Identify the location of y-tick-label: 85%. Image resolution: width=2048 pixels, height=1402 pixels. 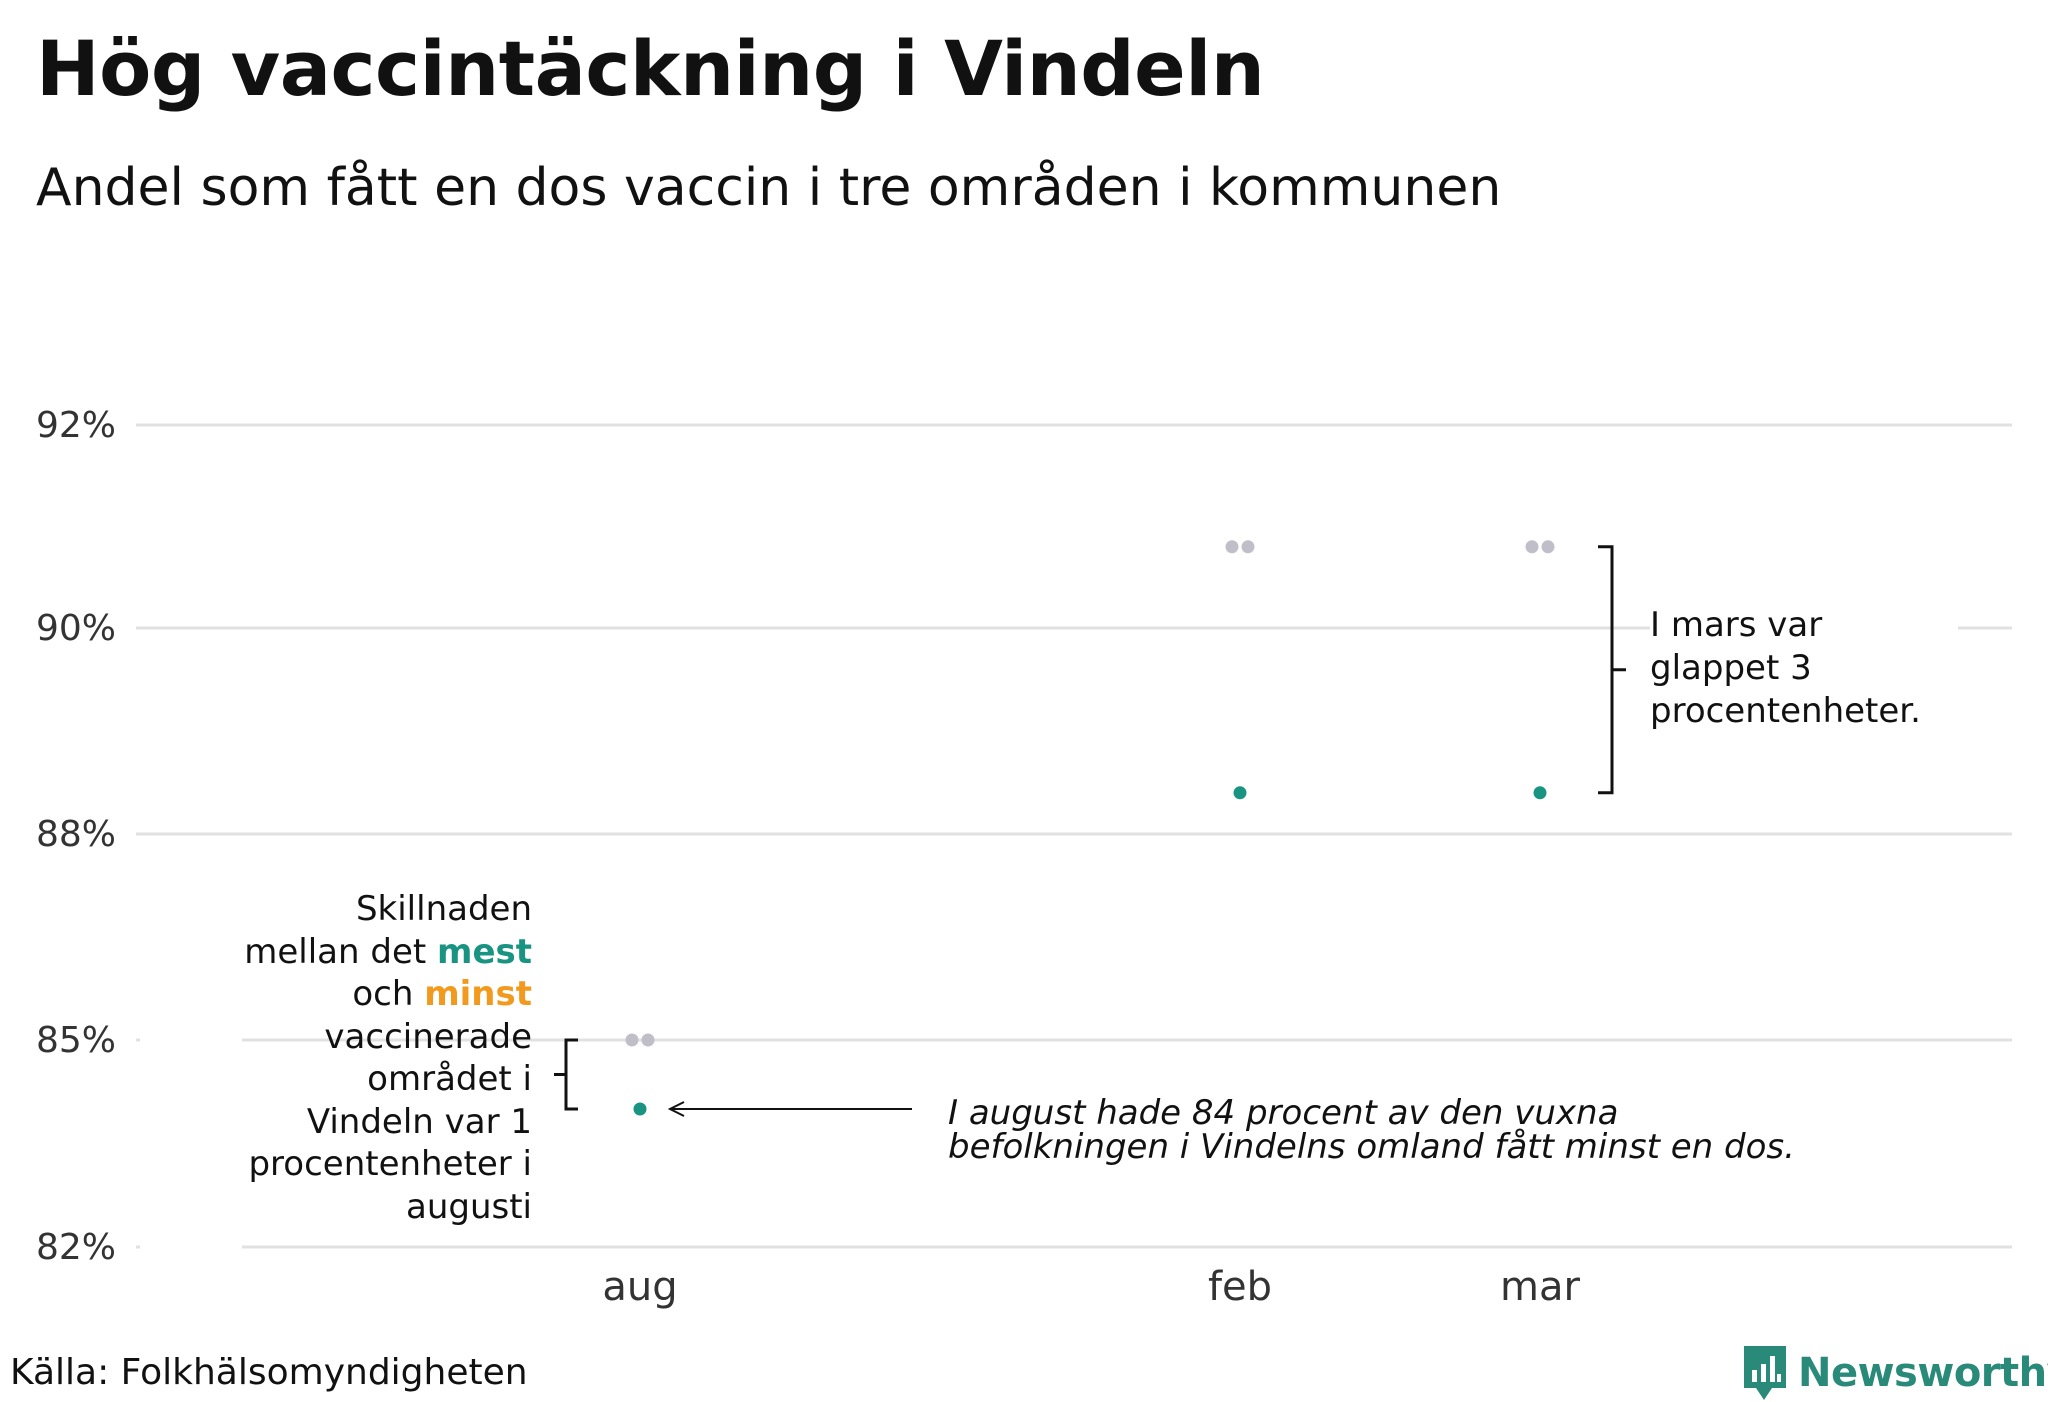
(76, 1040).